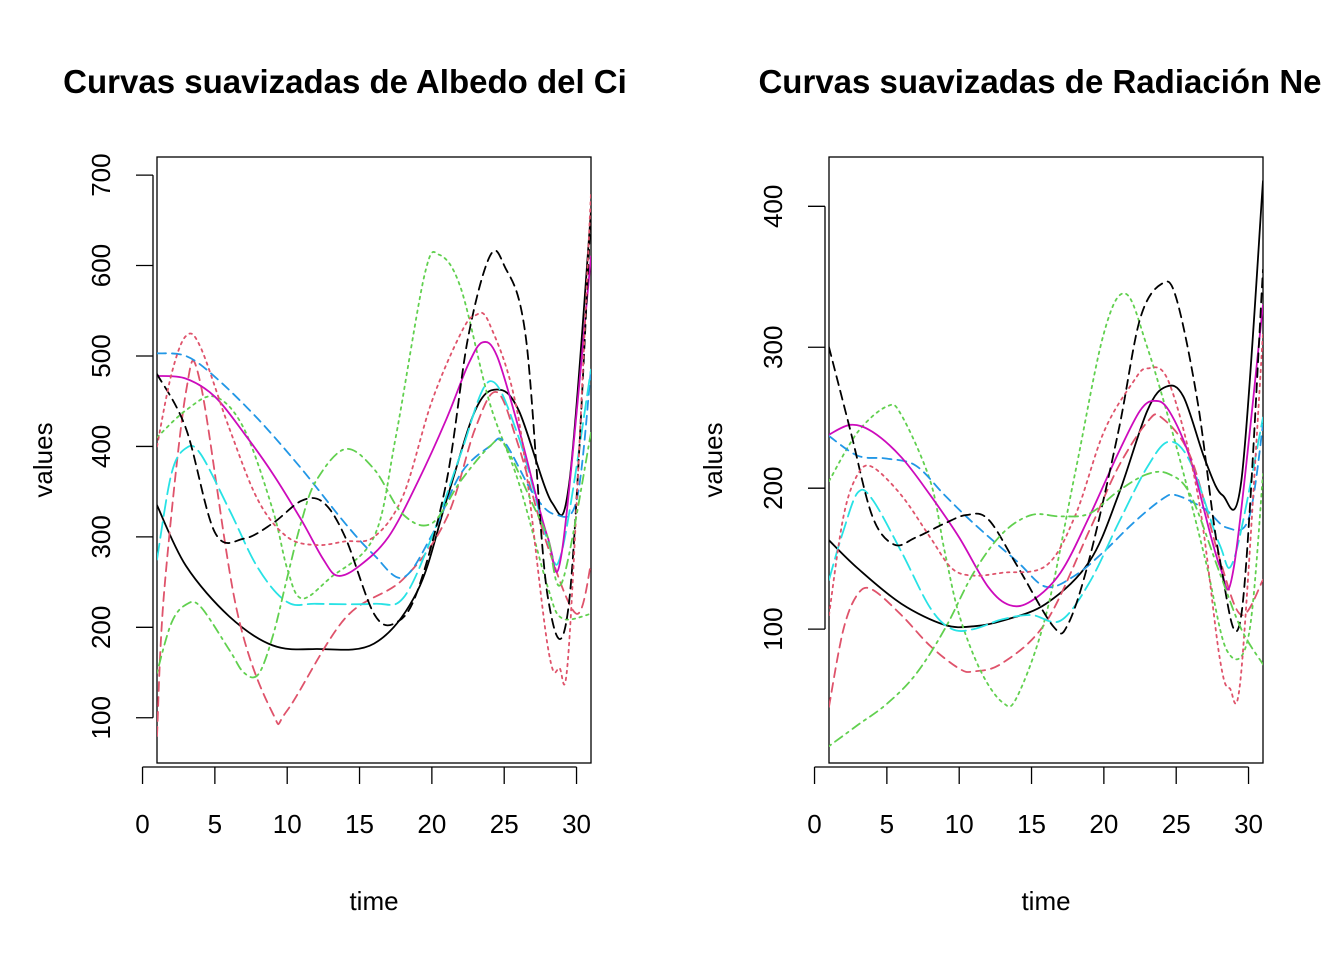 This screenshot has width=1344, height=965. I want to click on chart-title: Curvas suavizadas de Albedo del Ci, so click(345, 81).